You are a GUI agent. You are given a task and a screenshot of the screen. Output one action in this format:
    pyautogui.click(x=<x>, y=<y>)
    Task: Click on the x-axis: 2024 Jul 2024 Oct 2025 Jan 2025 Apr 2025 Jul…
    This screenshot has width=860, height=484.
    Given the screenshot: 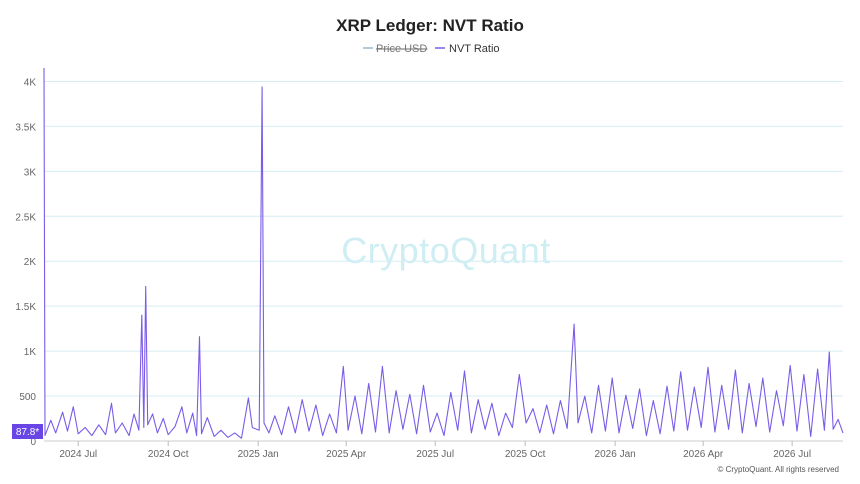 What is the action you would take?
    pyautogui.click(x=443, y=450)
    